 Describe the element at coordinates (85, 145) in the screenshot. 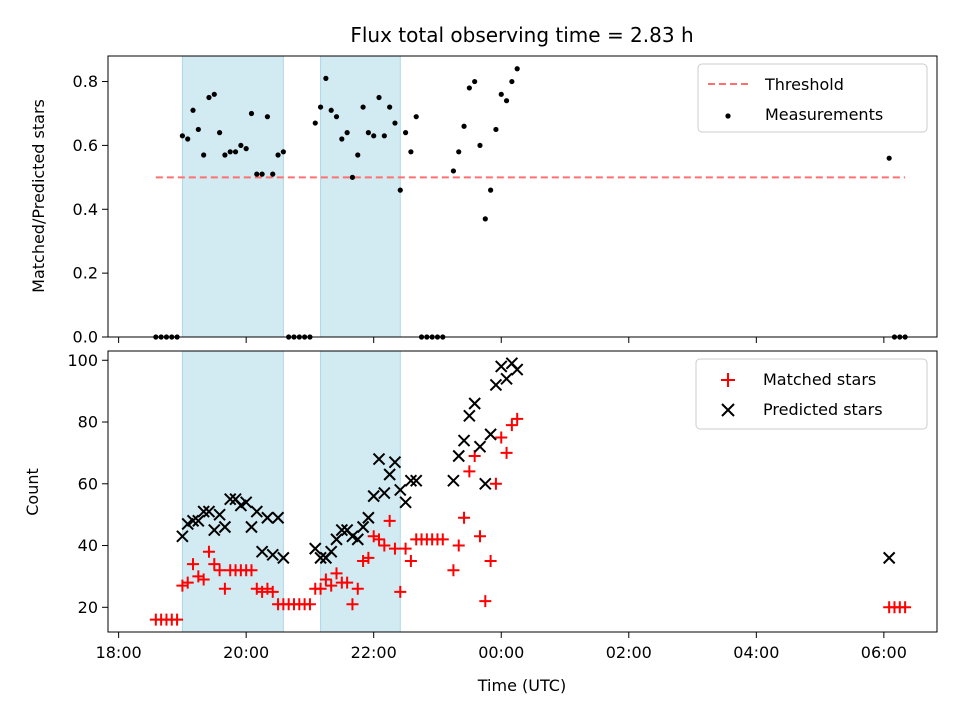

I see `y-tick-label: 0.6` at that location.